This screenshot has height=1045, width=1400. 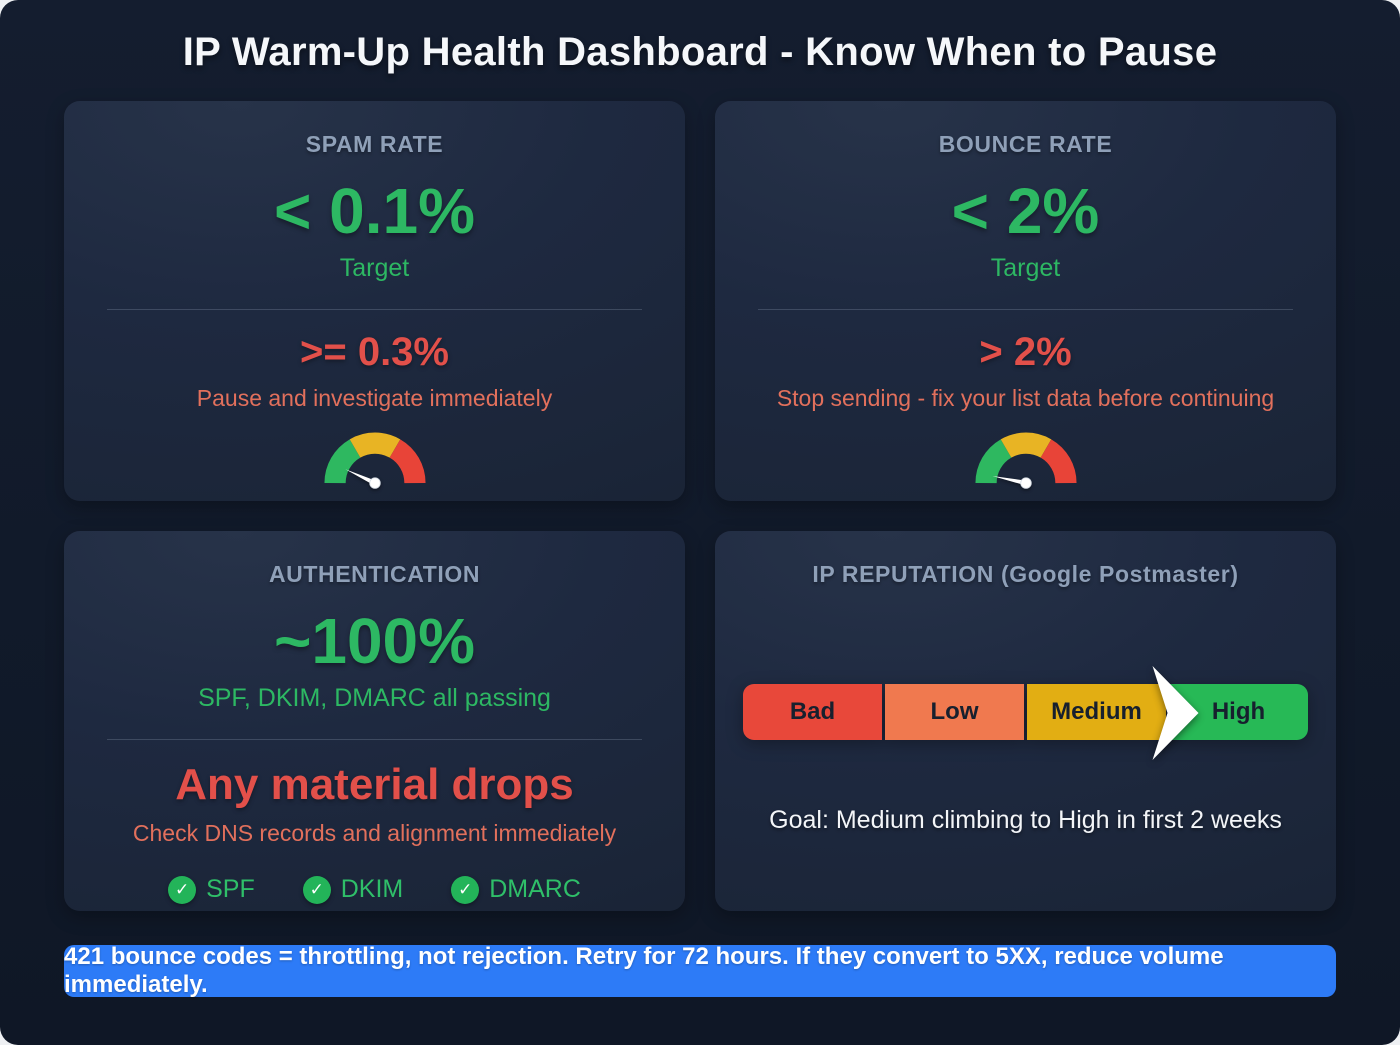 What do you see at coordinates (374, 641) in the screenshot?
I see `authentication-target-value: ~100%` at bounding box center [374, 641].